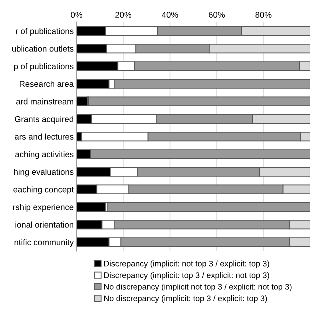 The image size is (320, 320). Describe the element at coordinates (44, 172) in the screenshot. I see `y-tick-label: hing evaluations` at that location.